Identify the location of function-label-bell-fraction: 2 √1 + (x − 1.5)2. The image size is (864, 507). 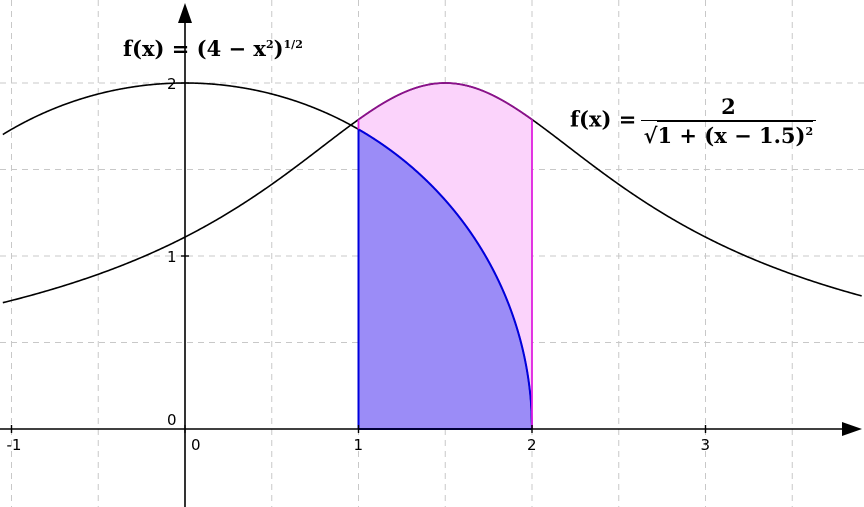
(728, 121).